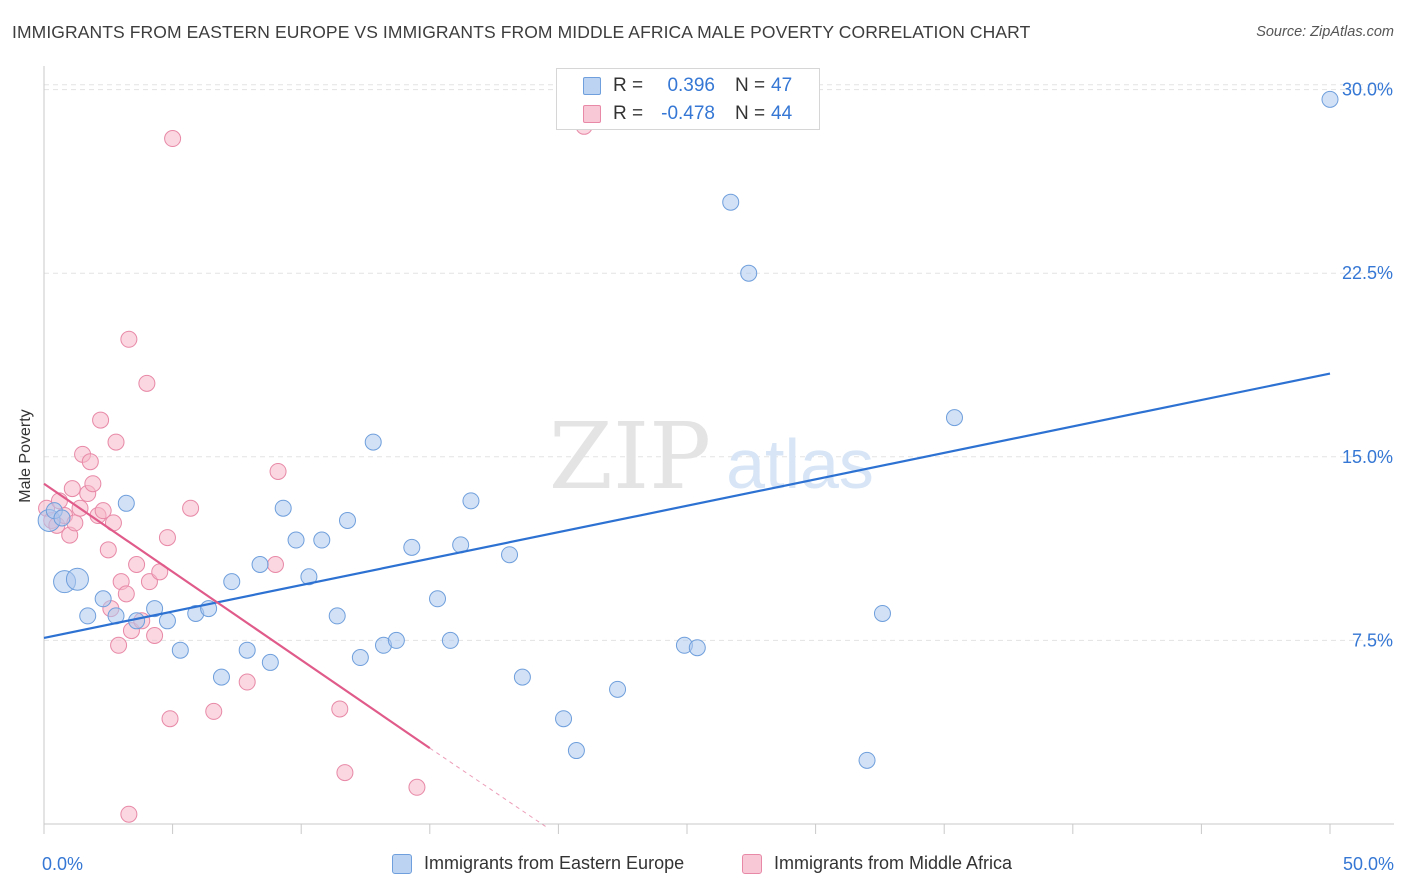 This screenshot has width=1406, height=892. Describe the element at coordinates (402, 864) in the screenshot. I see `legend-swatch-blue` at that location.